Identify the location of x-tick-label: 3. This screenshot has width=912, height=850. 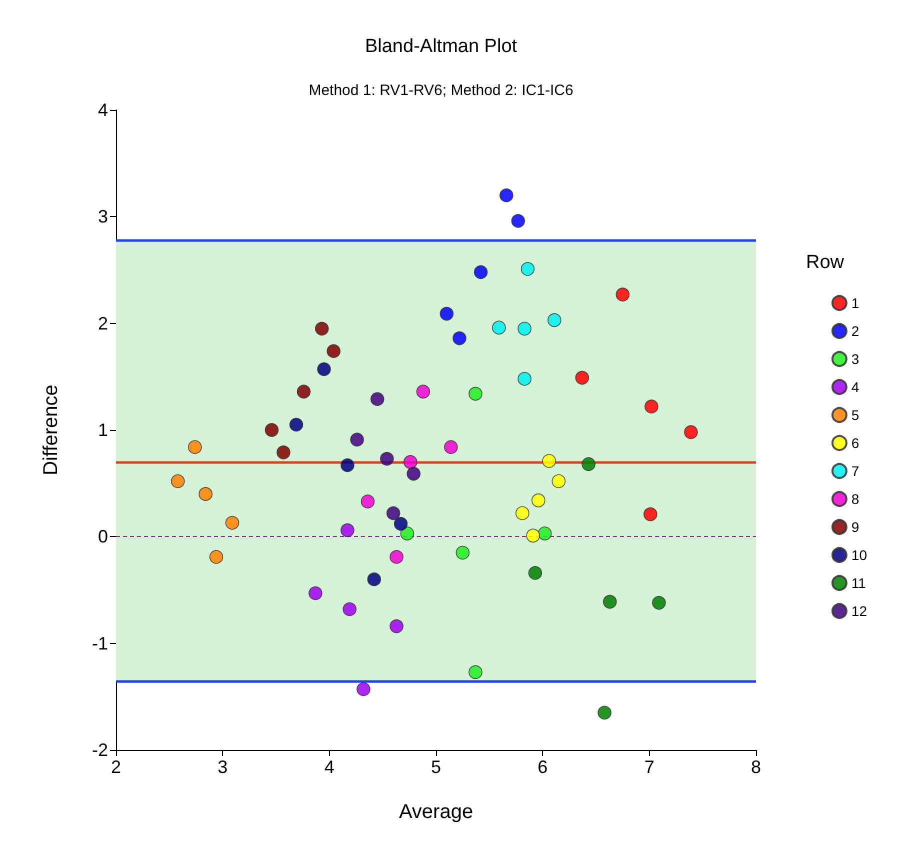
(223, 767).